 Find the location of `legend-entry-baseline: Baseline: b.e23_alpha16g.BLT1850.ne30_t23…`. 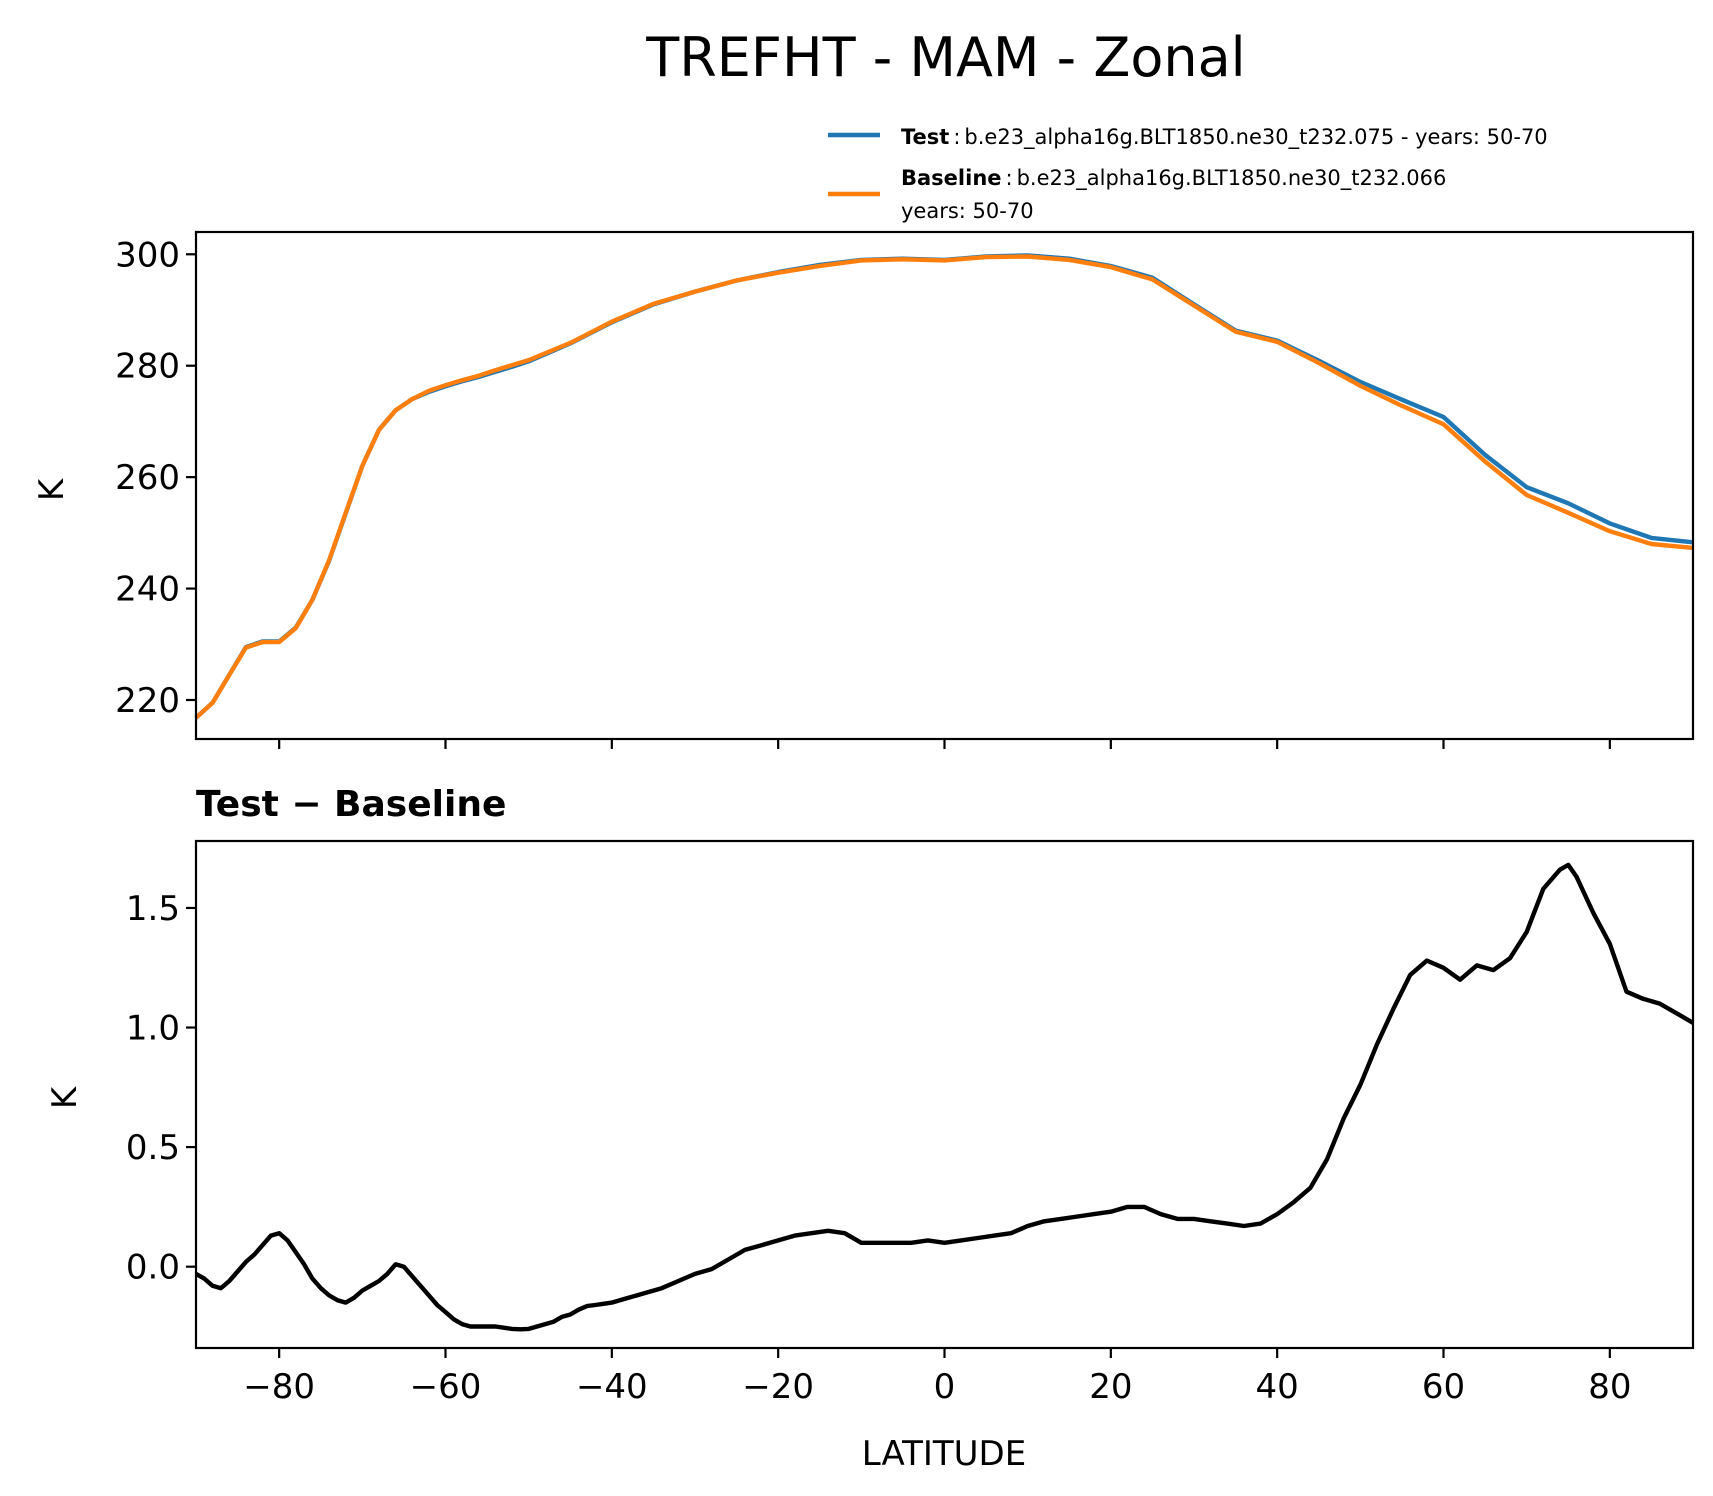

legend-entry-baseline: Baseline: b.e23_alpha16g.BLT1850.ne30_t23… is located at coordinates (1173, 178).